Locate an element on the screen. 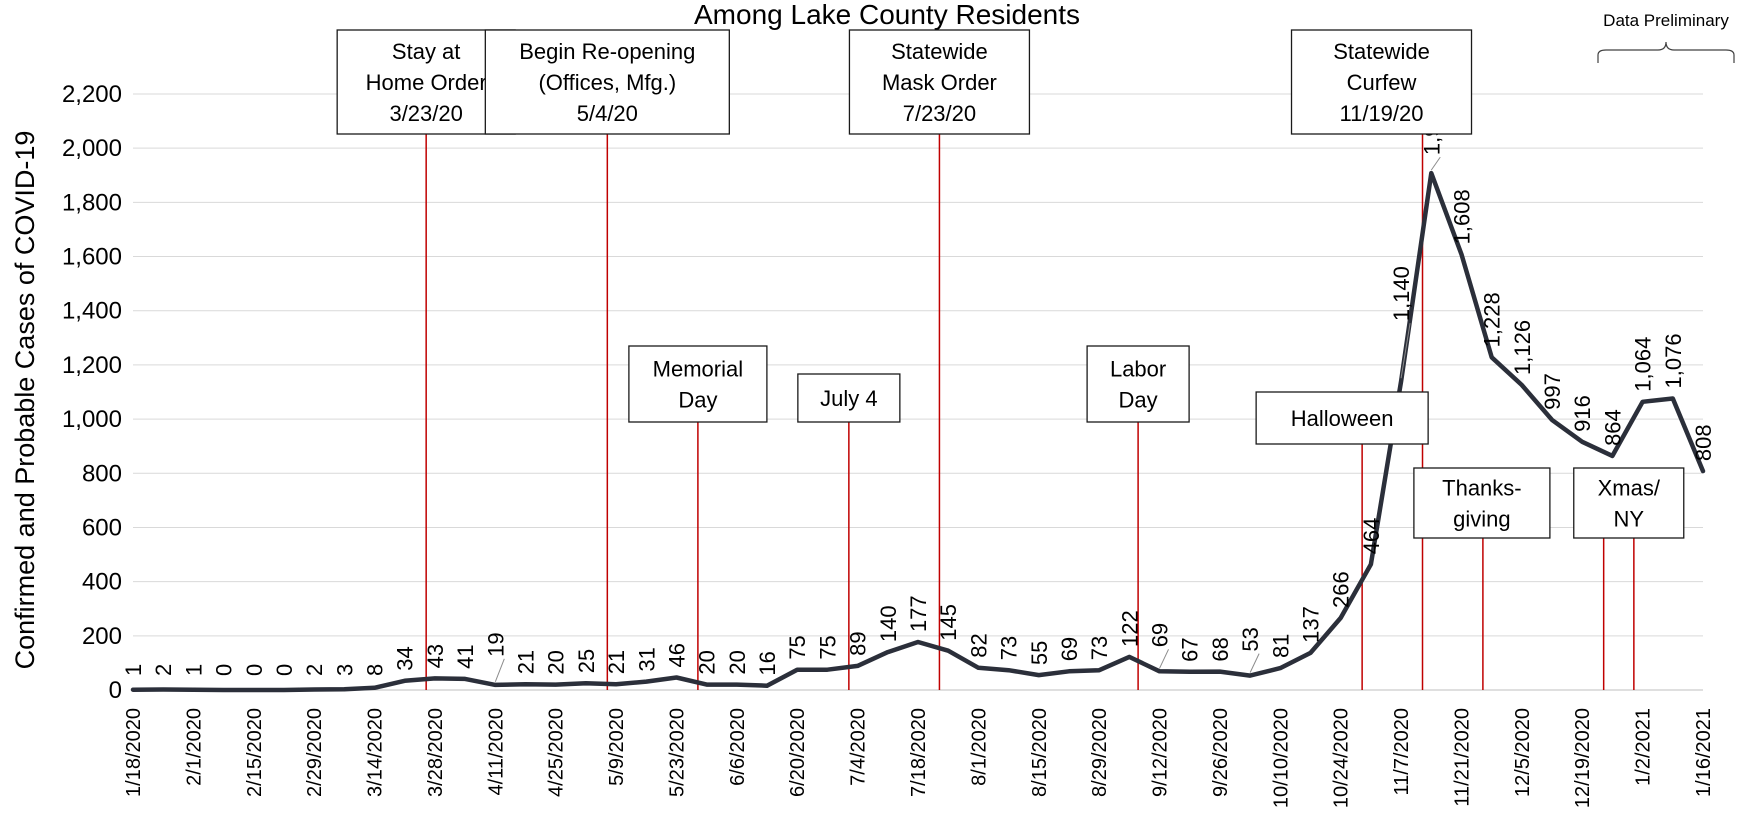 The image size is (1757, 815). data-label: 1,608 is located at coordinates (1461, 216).